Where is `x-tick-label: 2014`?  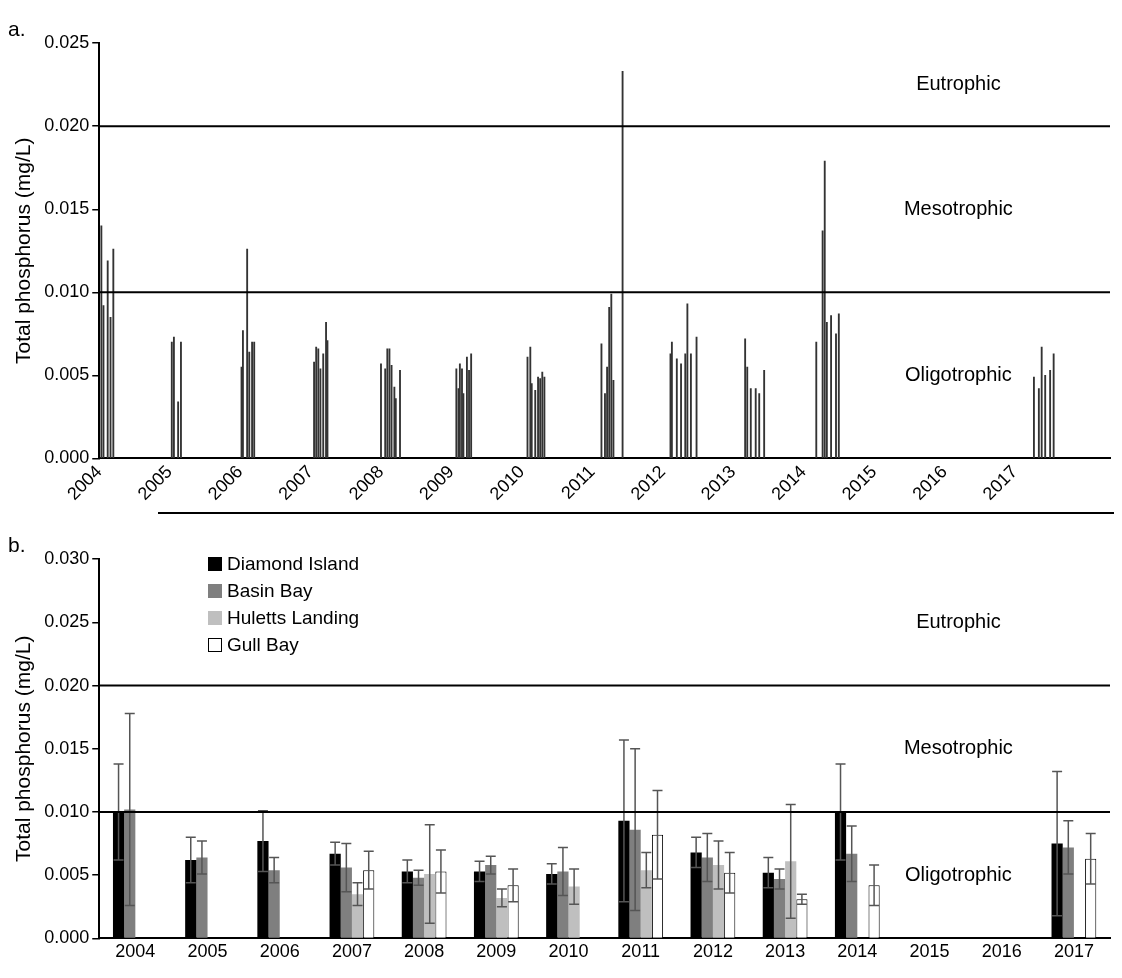
x-tick-label: 2014 is located at coordinates (857, 951).